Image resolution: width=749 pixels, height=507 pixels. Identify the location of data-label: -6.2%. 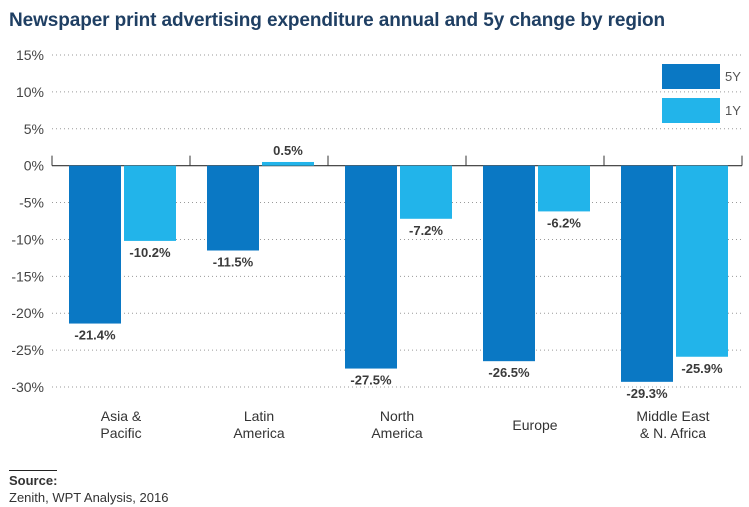
(564, 222).